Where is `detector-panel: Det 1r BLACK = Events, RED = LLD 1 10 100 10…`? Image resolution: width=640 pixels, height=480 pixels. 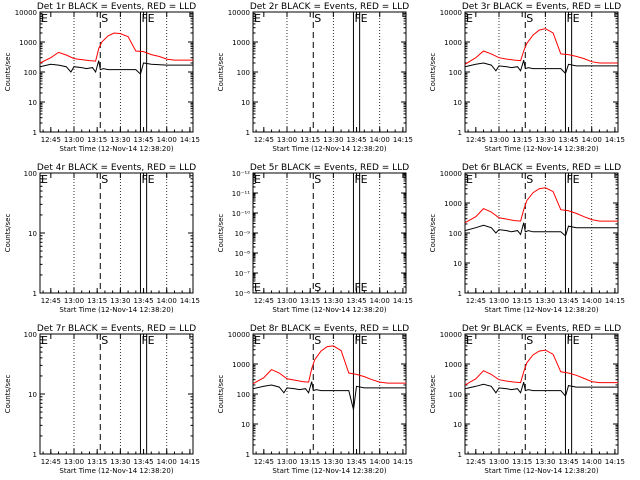 detector-panel: Det 1r BLACK = Events, RED = LLD 1 10 100 10… is located at coordinates (102, 77).